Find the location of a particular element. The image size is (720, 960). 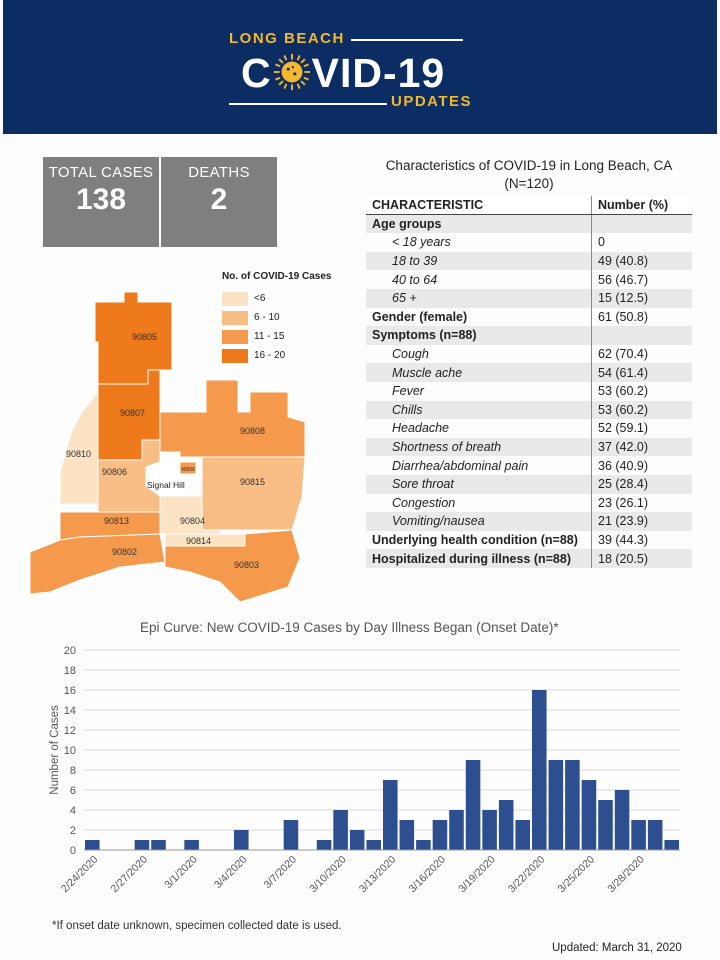

deaths-value: 2 is located at coordinates (219, 199).